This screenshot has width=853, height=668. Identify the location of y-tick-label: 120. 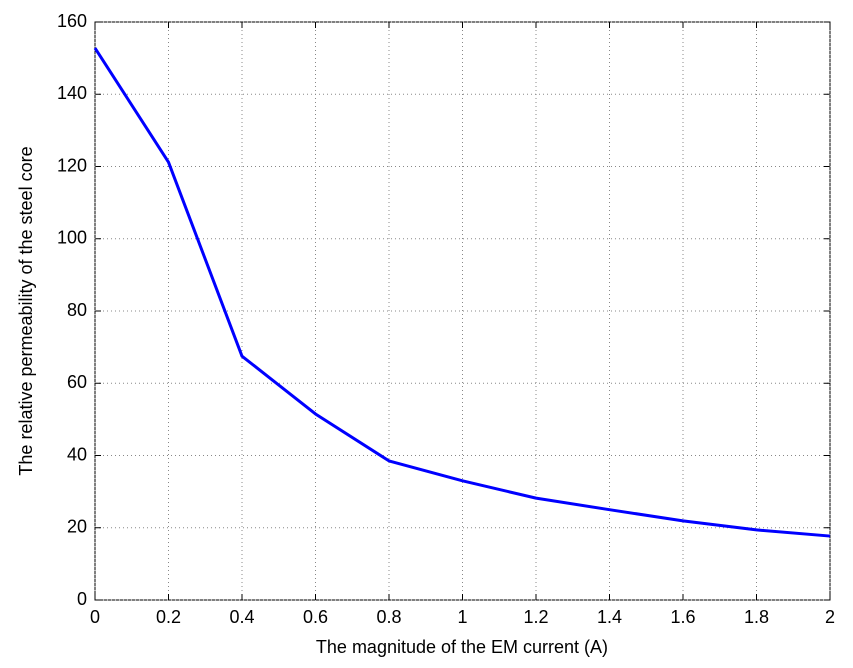
(72, 165).